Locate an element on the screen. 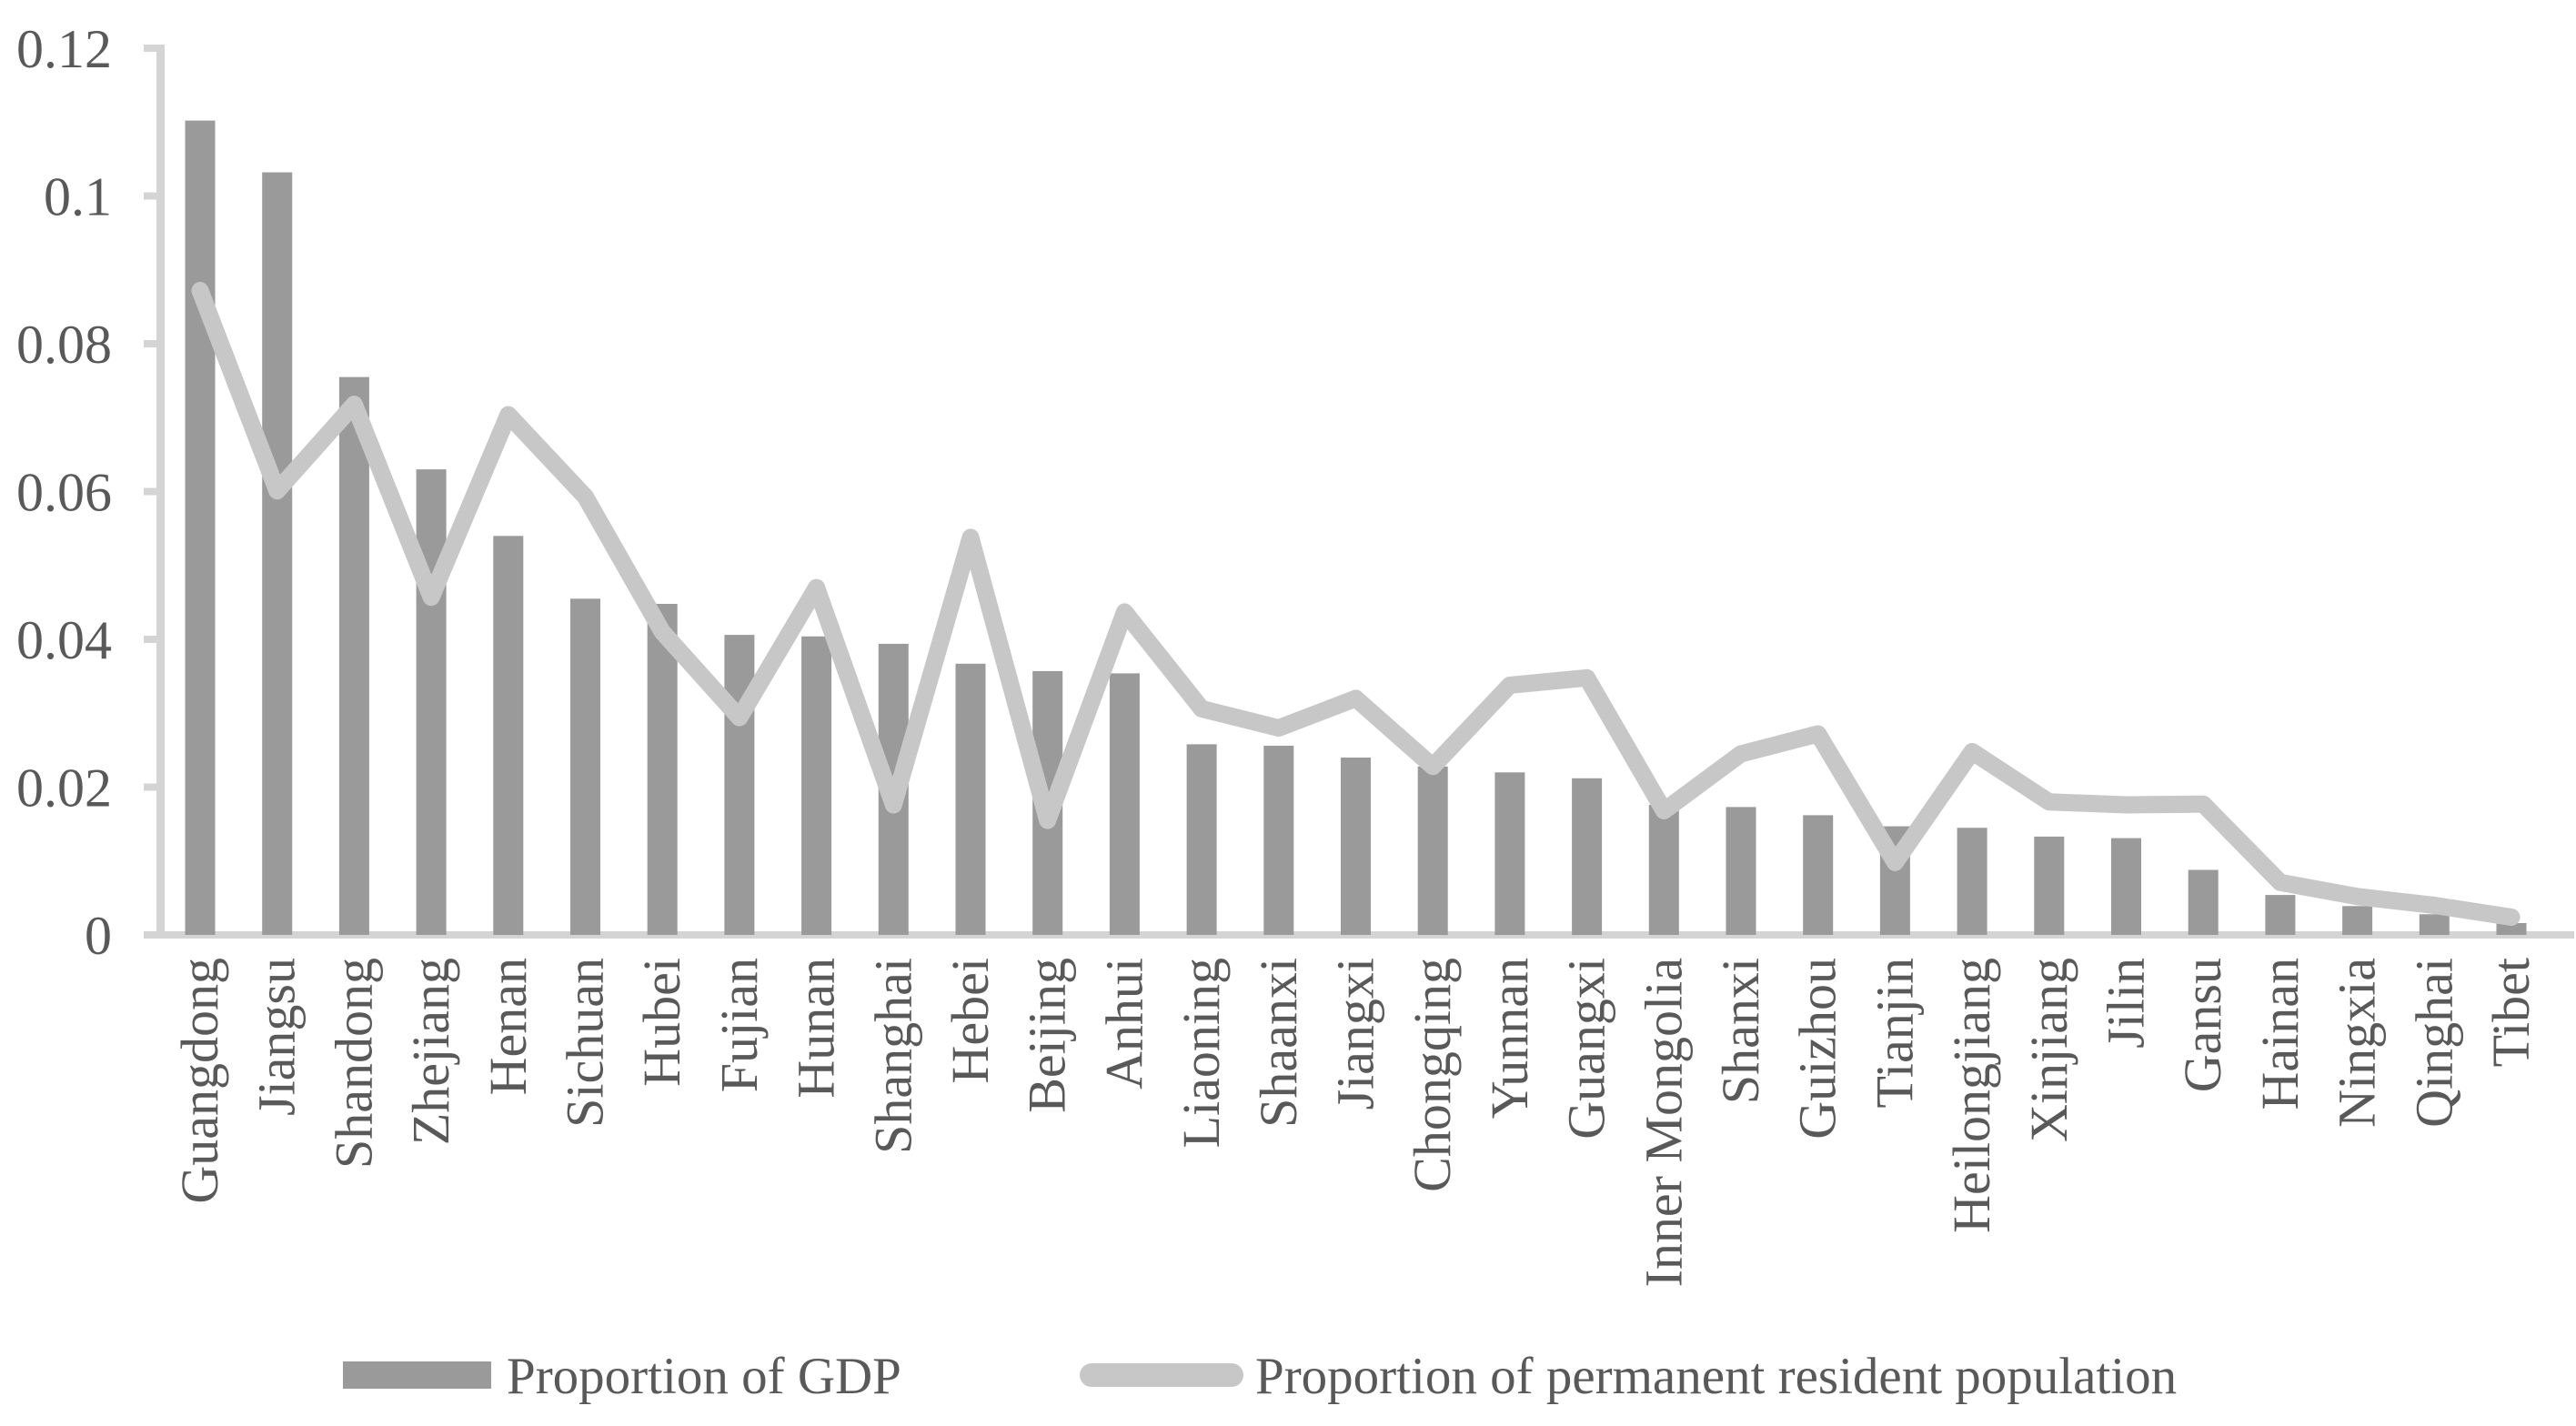  x-axis-label: Guangxi is located at coordinates (1586, 1049).